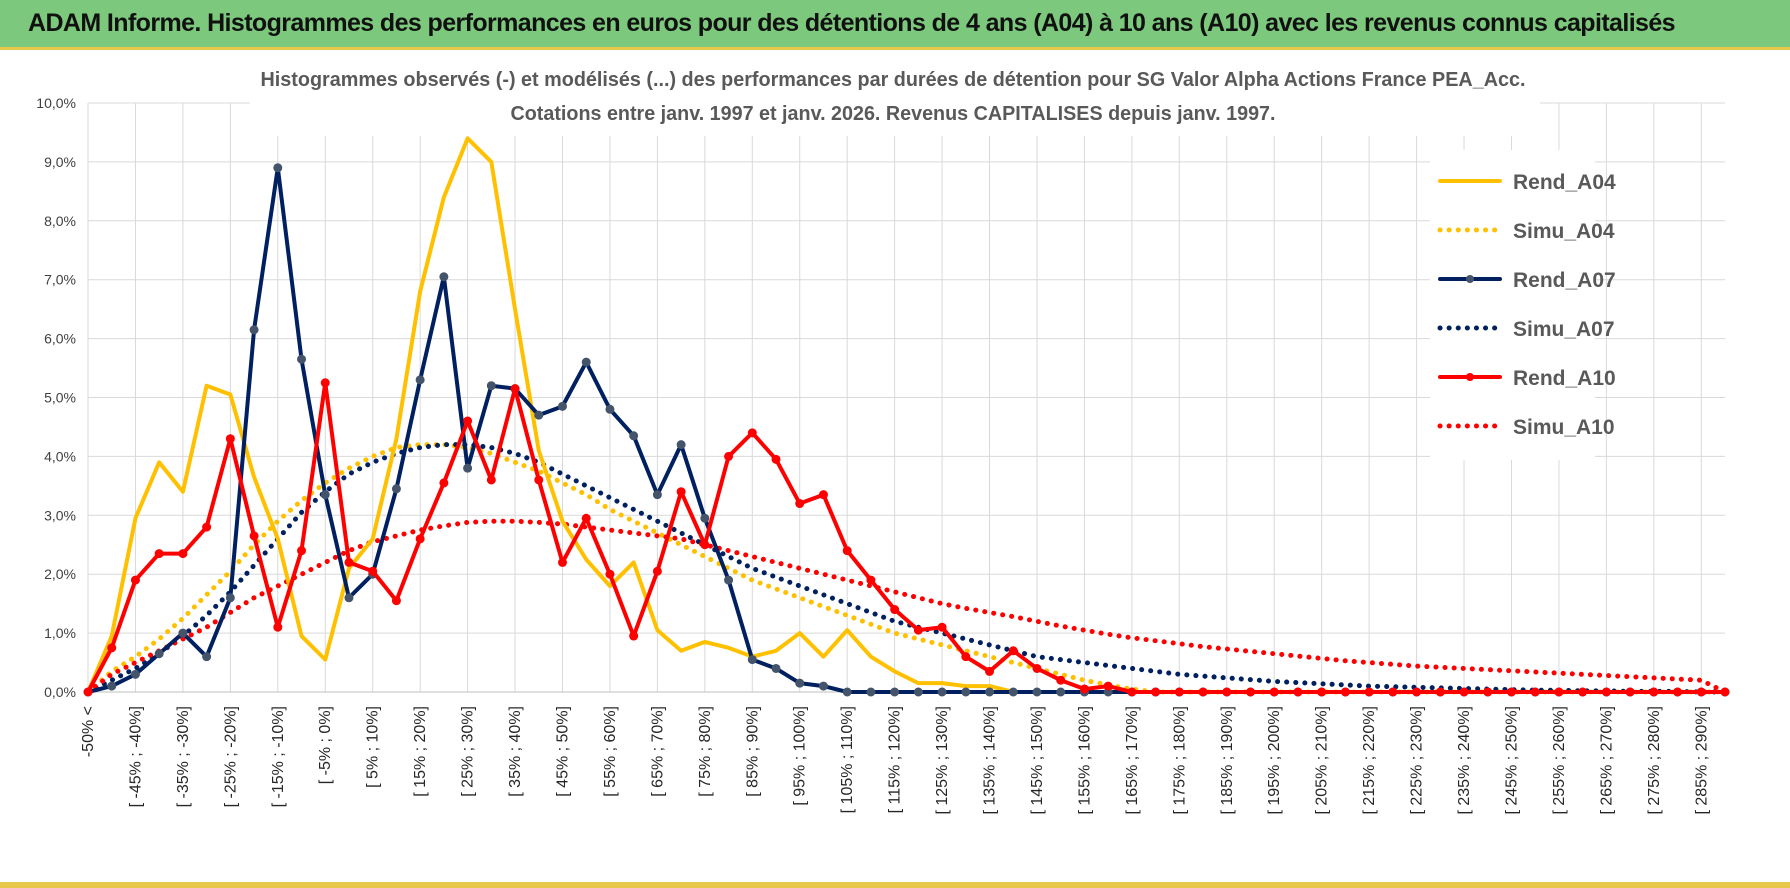 The width and height of the screenshot is (1790, 888). I want to click on x-tick-label: [ 255% ; 260%], so click(1559, 760).